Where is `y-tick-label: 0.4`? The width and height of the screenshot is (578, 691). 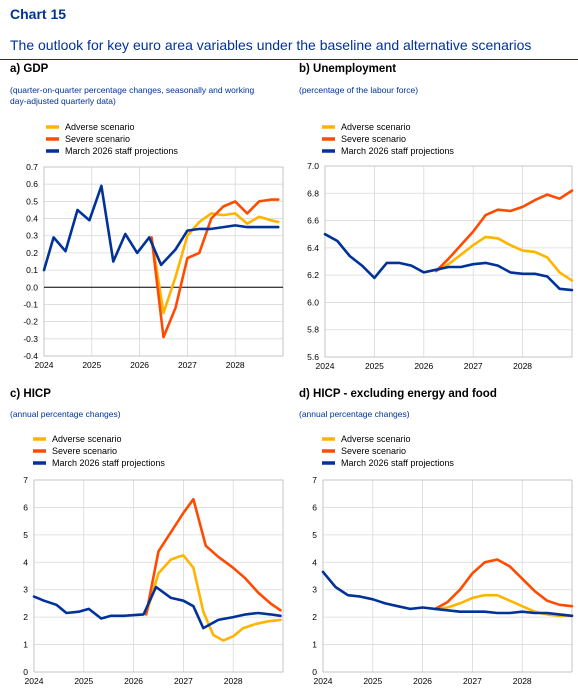
y-tick-label: 0.4 is located at coordinates (32, 219).